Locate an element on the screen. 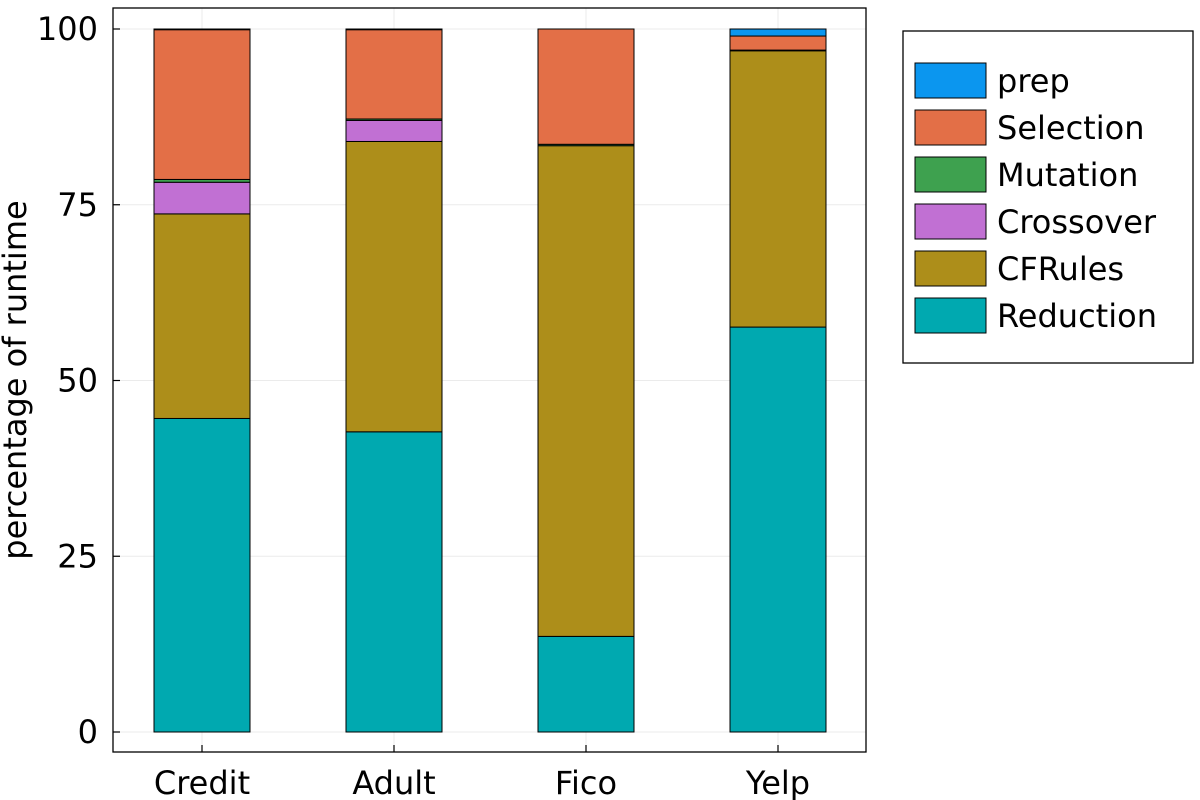  y-tick-label: 25 is located at coordinates (77, 556).